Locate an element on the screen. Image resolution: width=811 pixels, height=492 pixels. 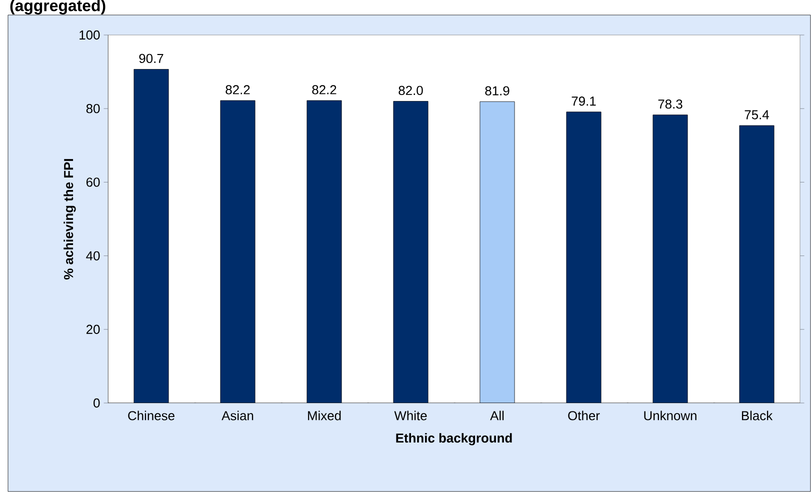
x-tick-label: Unknown is located at coordinates (670, 415).